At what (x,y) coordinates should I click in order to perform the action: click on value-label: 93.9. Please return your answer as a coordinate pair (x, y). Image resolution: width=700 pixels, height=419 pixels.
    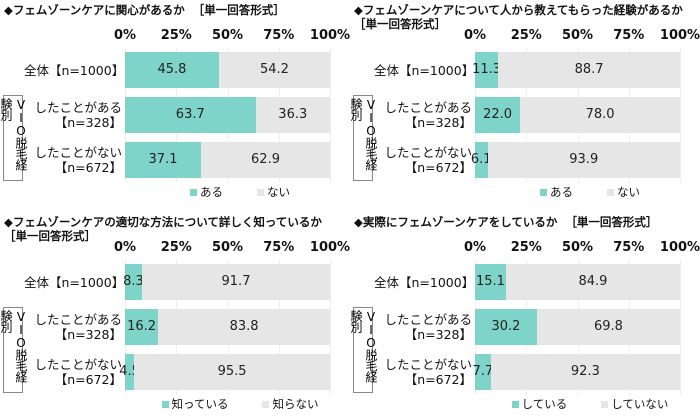
    Looking at the image, I should click on (584, 159).